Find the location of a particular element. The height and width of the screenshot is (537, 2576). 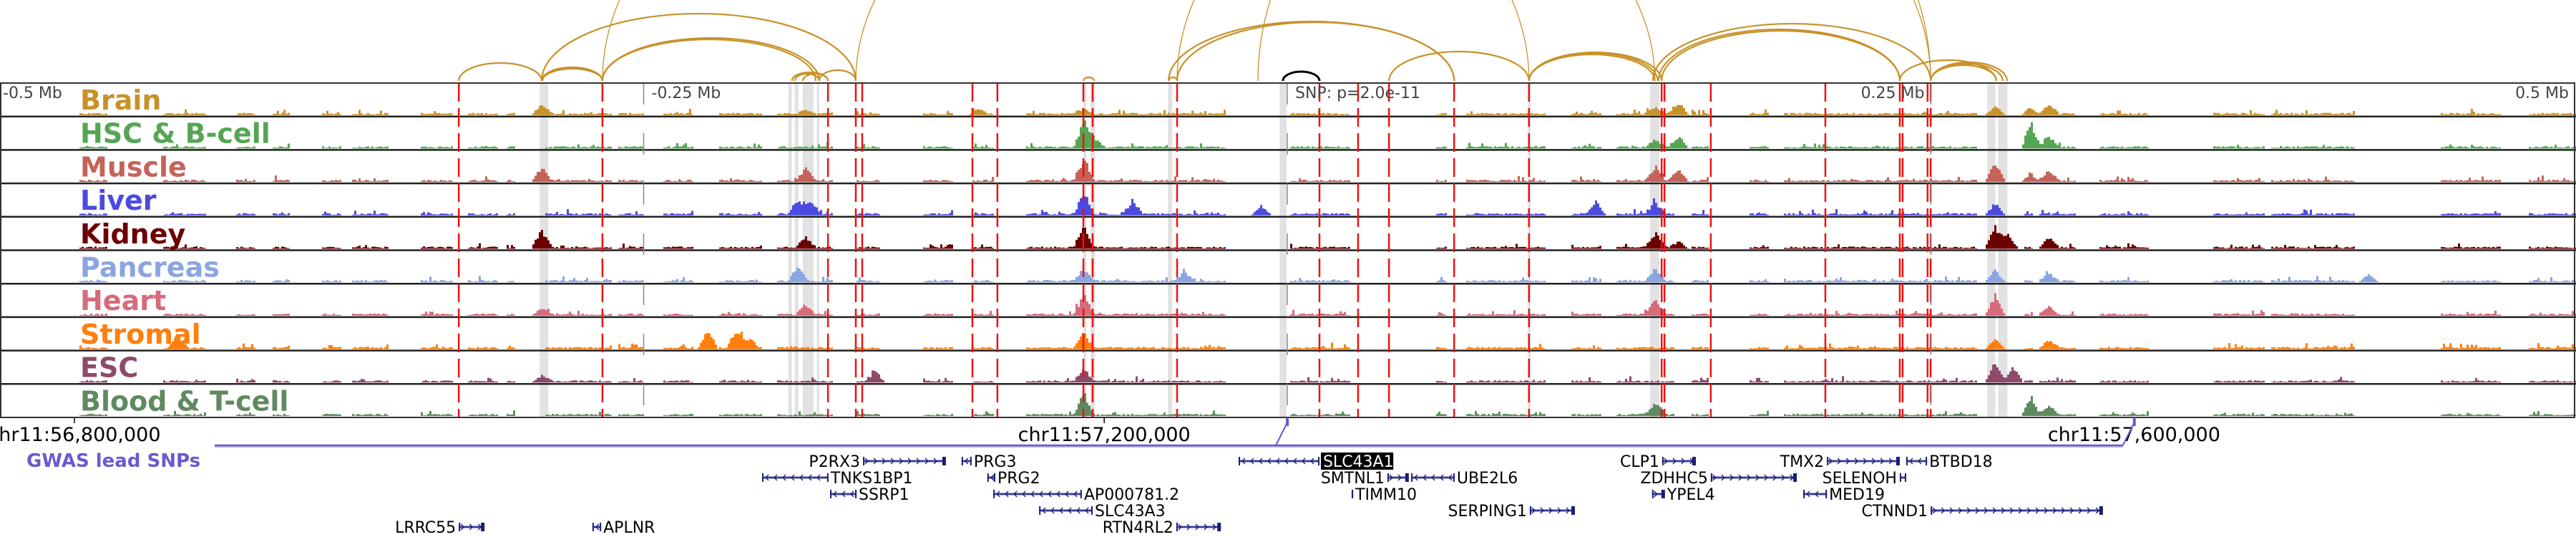

gene-ypel4: YPEL4 is located at coordinates (1683, 495).